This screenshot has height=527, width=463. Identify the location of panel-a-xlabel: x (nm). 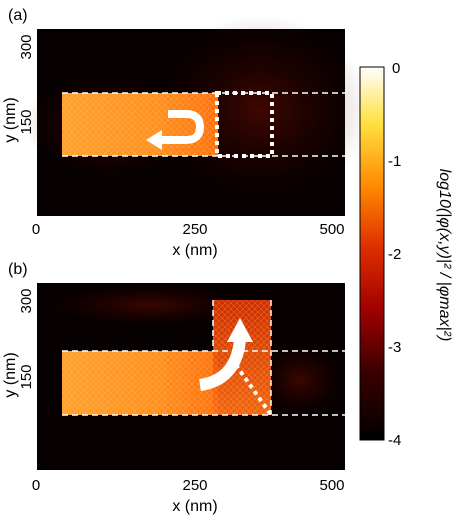
(194, 250).